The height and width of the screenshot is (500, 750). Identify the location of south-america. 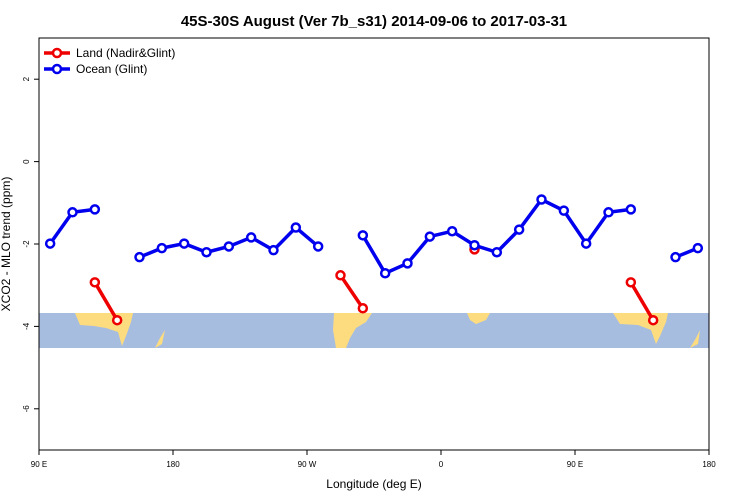
(352, 330).